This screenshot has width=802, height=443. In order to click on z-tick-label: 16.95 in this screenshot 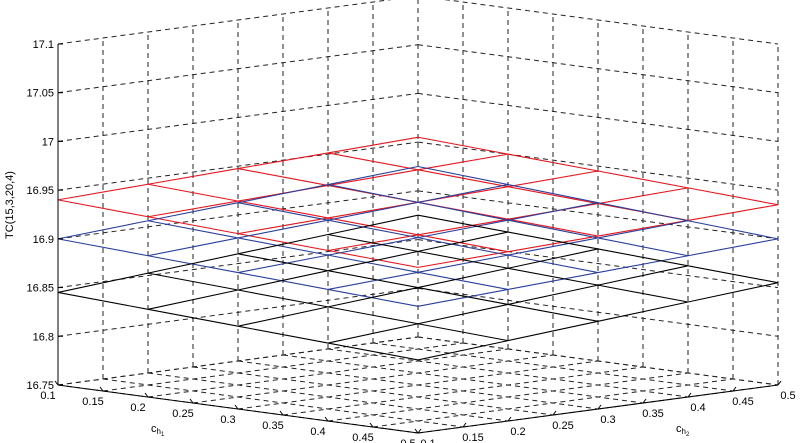, I will do `click(40, 191)`.